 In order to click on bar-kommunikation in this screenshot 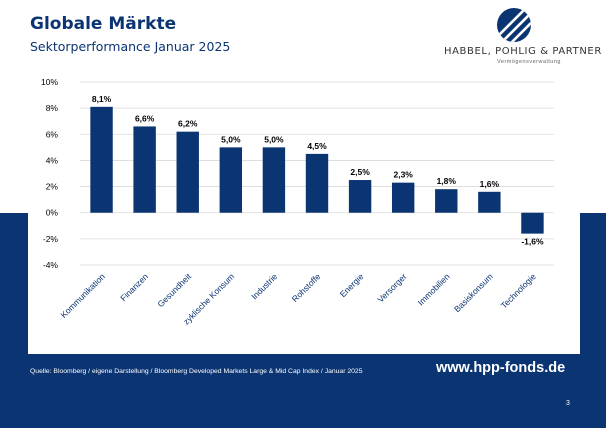, I will do `click(101, 159)`.